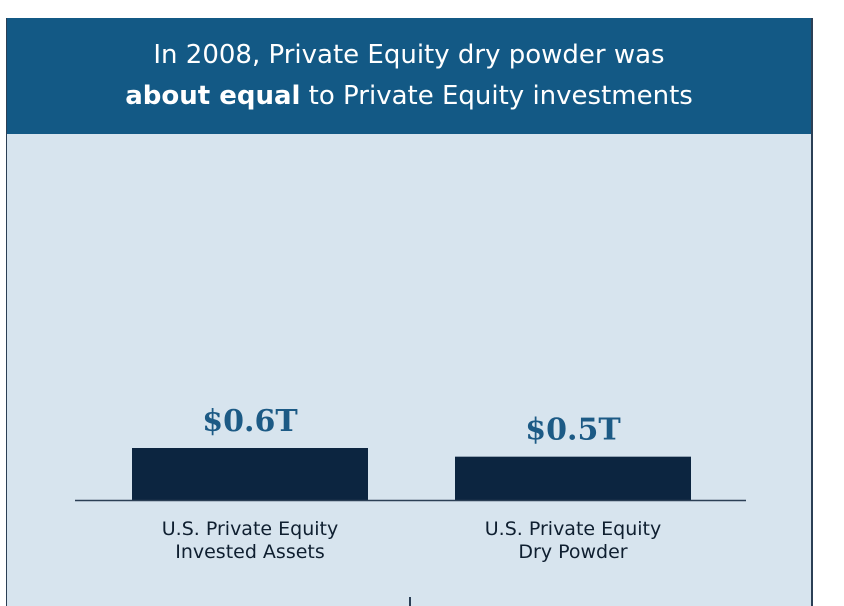 This screenshot has height=606, width=844. Describe the element at coordinates (496, 96) in the screenshot. I see `title-line-2-rest: to Private Equity investments` at that location.